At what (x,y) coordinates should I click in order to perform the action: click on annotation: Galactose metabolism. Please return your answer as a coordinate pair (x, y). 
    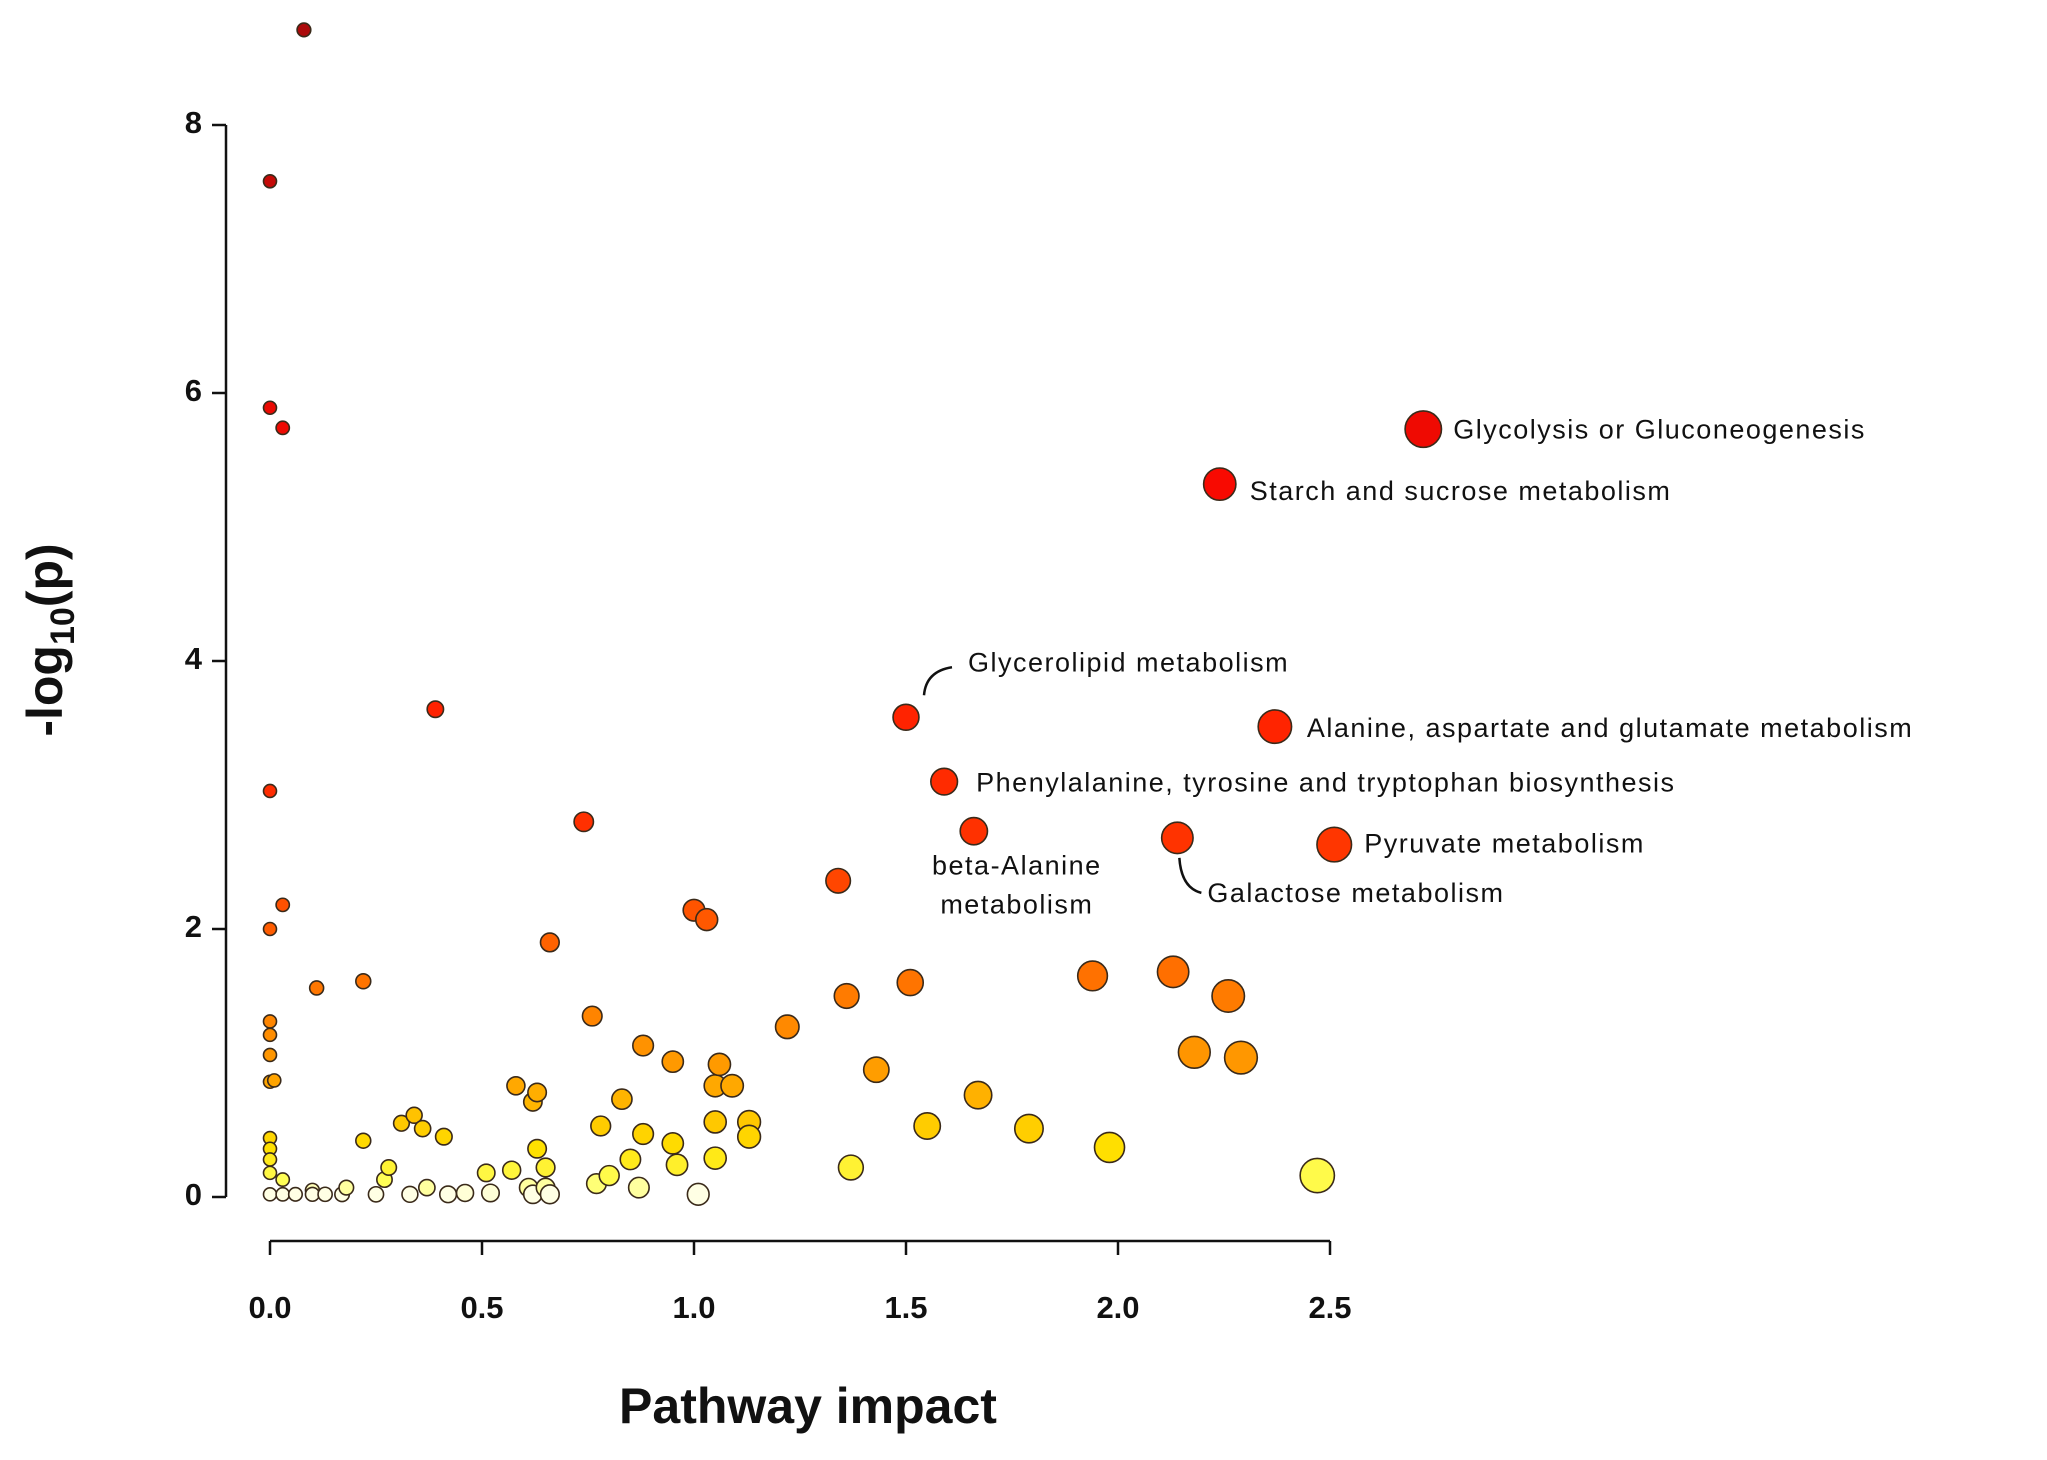
    Looking at the image, I should click on (1355, 893).